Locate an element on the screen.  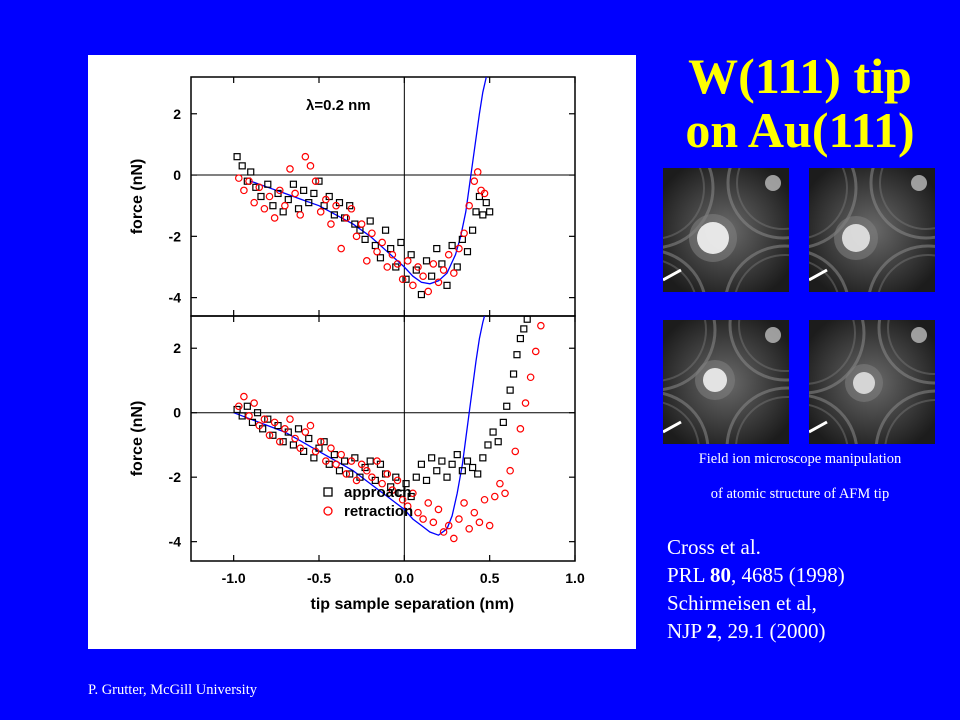
reference-line-4: NJP 2, 29.1 (2000) is located at coordinates (746, 631).